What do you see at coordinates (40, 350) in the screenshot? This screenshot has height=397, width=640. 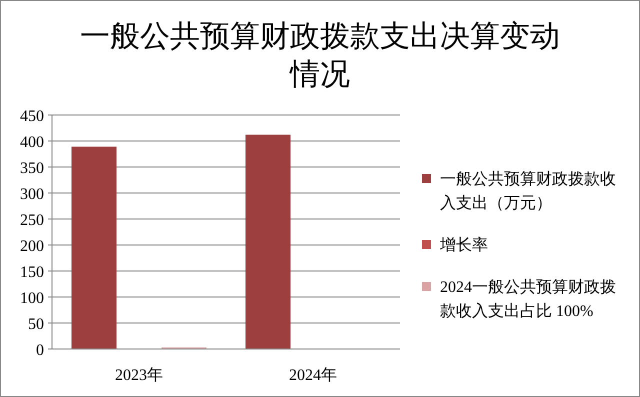 I see `y-tick-label: 0` at bounding box center [40, 350].